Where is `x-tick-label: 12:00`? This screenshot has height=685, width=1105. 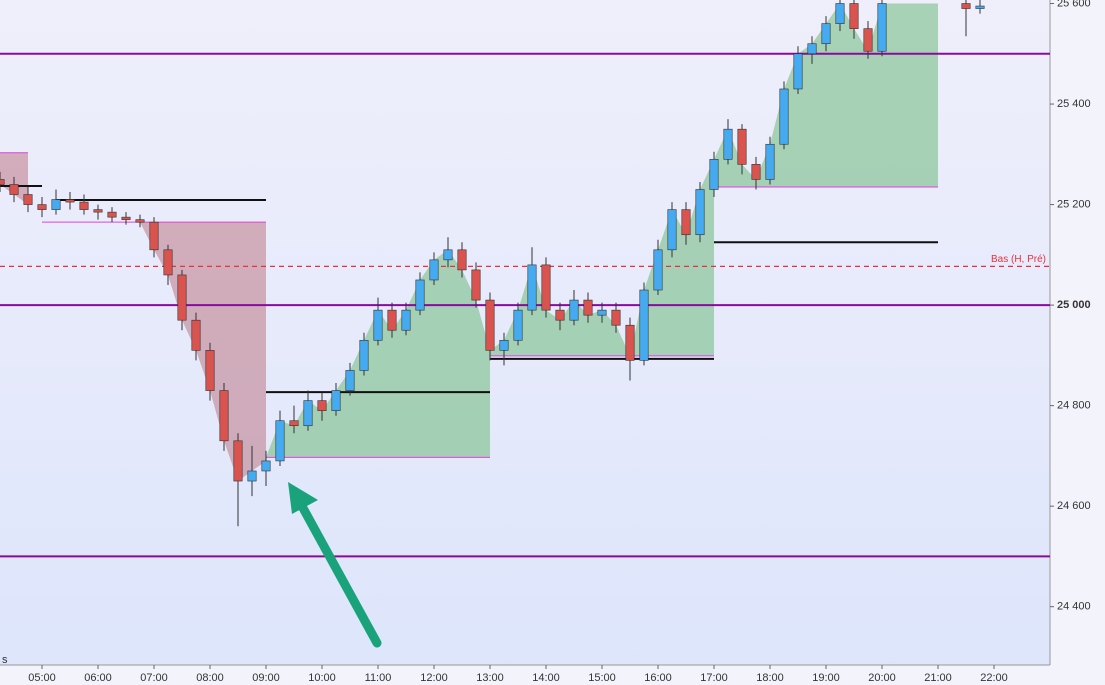 x-tick-label: 12:00 is located at coordinates (434, 678).